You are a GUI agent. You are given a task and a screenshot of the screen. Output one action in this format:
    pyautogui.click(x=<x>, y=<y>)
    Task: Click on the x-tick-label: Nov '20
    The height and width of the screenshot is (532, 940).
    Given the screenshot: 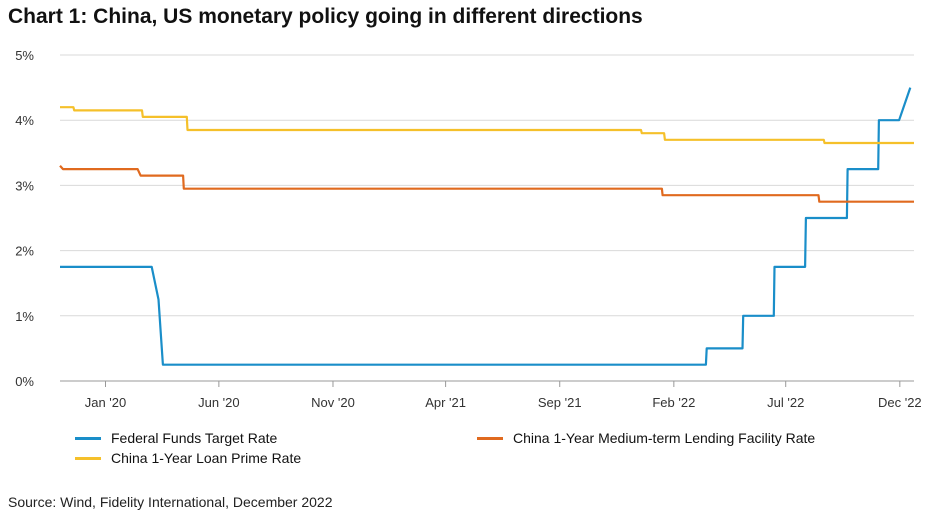 What is the action you would take?
    pyautogui.click(x=333, y=402)
    